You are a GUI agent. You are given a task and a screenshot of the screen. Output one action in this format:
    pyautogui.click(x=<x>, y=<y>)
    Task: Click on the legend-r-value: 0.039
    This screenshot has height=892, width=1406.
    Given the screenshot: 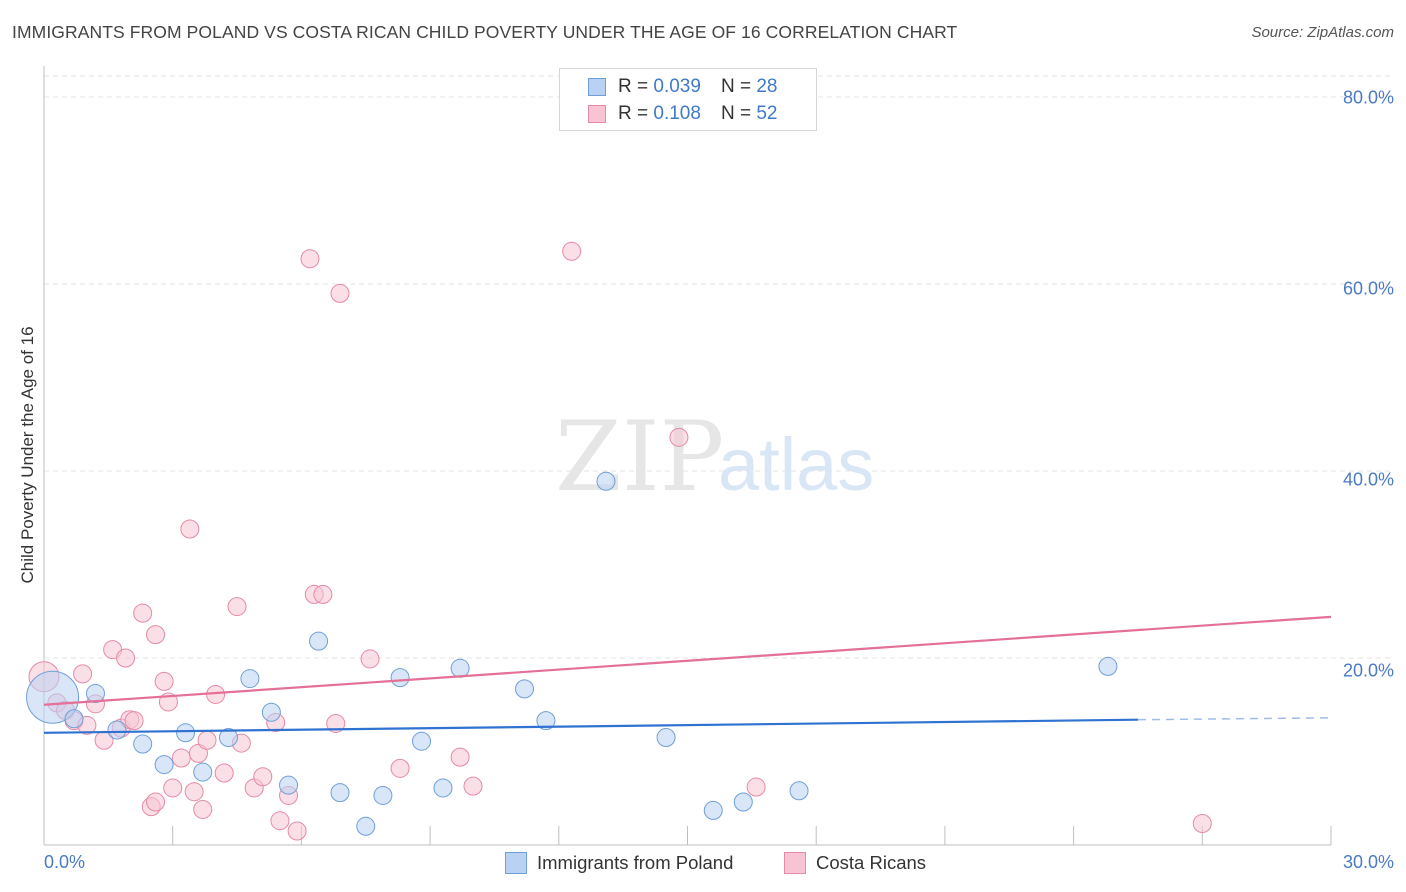 What is the action you would take?
    pyautogui.click(x=677, y=86)
    